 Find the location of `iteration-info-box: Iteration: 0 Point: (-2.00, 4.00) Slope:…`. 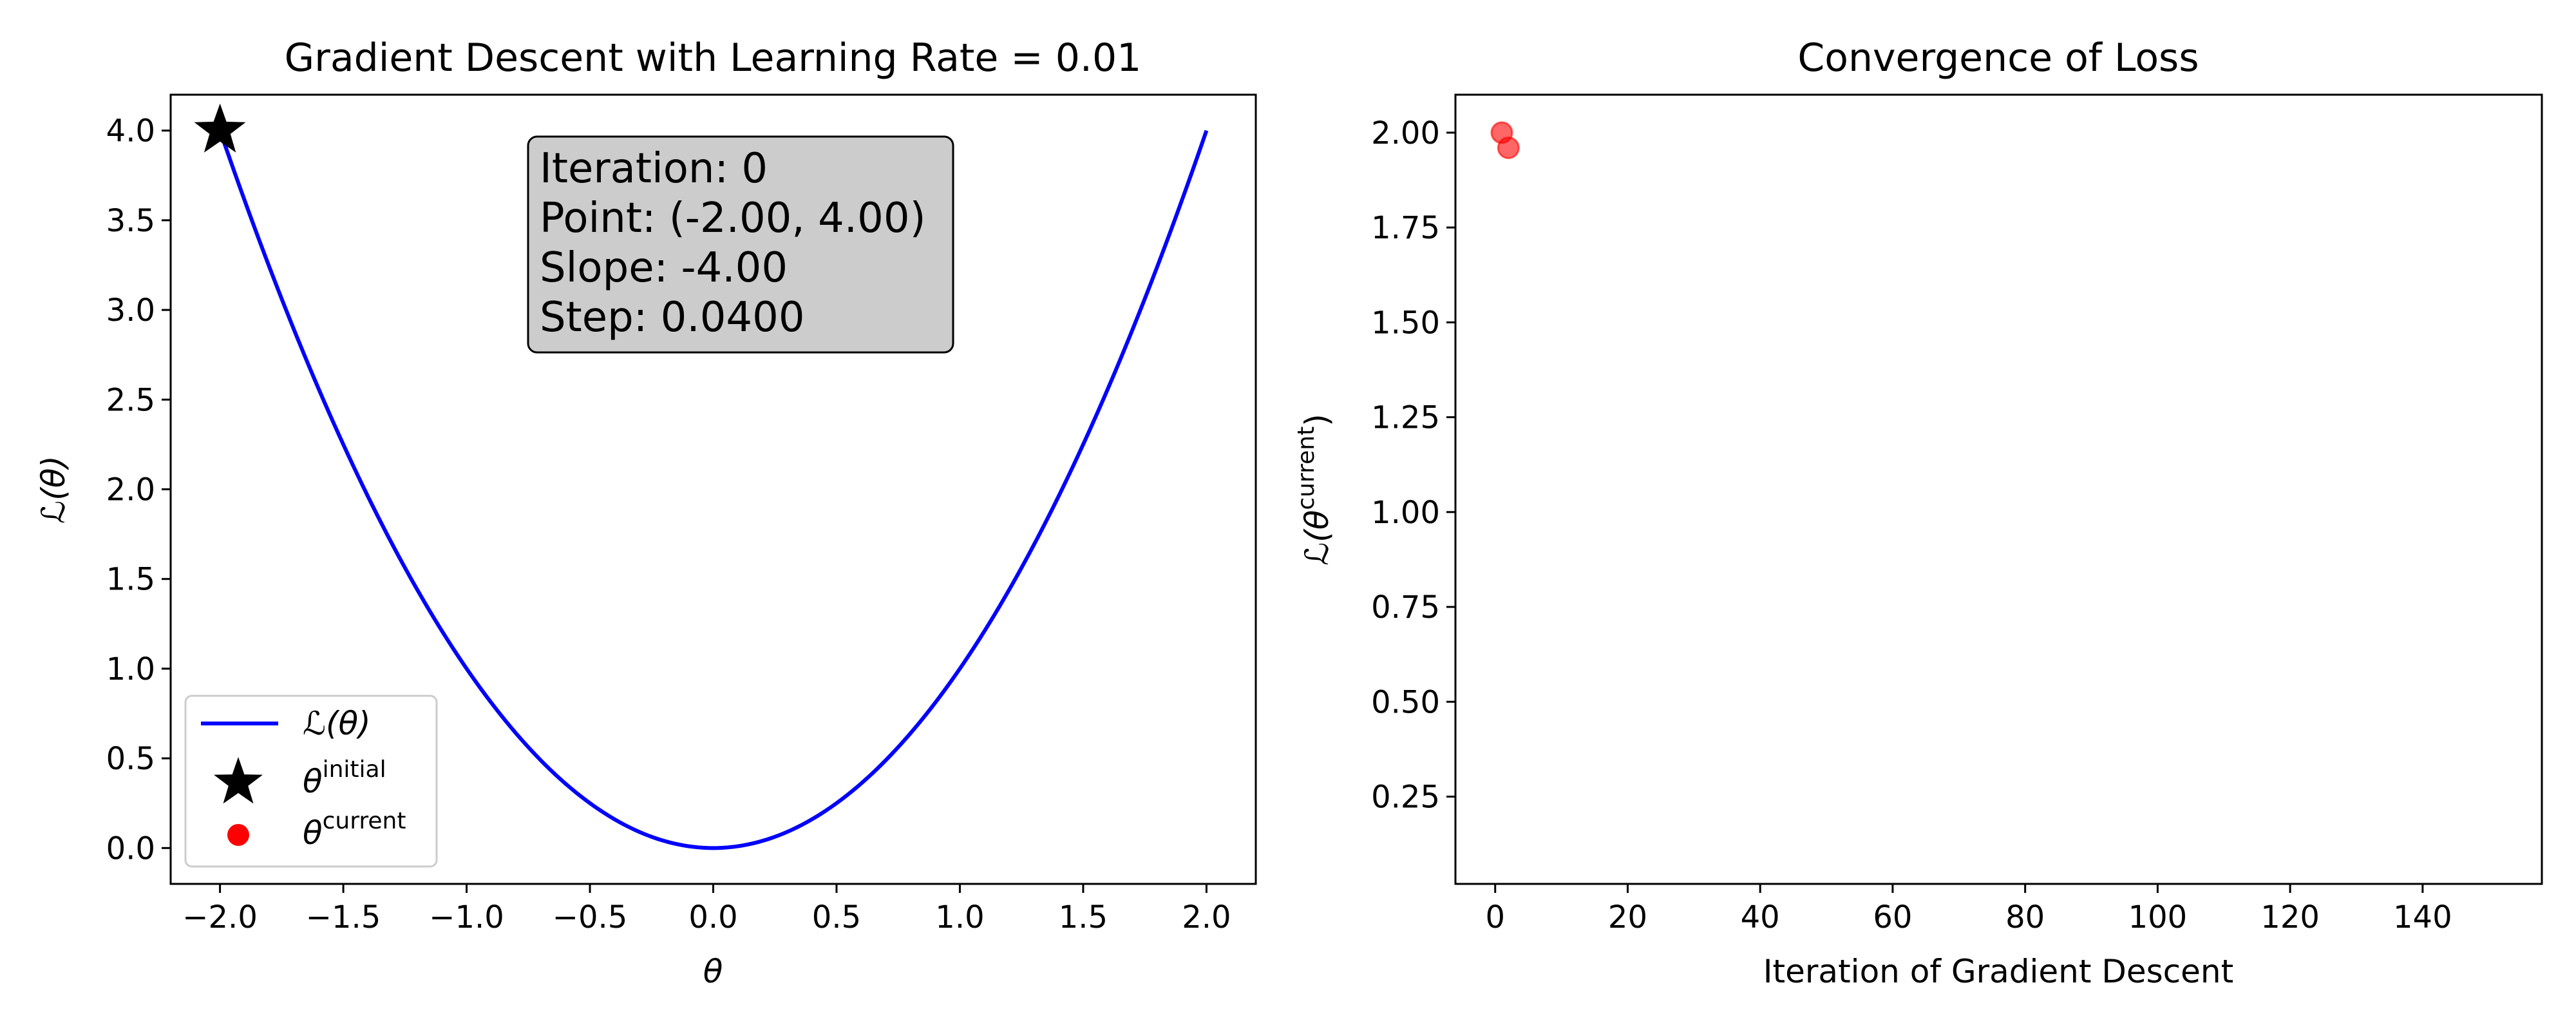

iteration-info-box: Iteration: 0 Point: (-2.00, 4.00) Slope:… is located at coordinates (741, 244).